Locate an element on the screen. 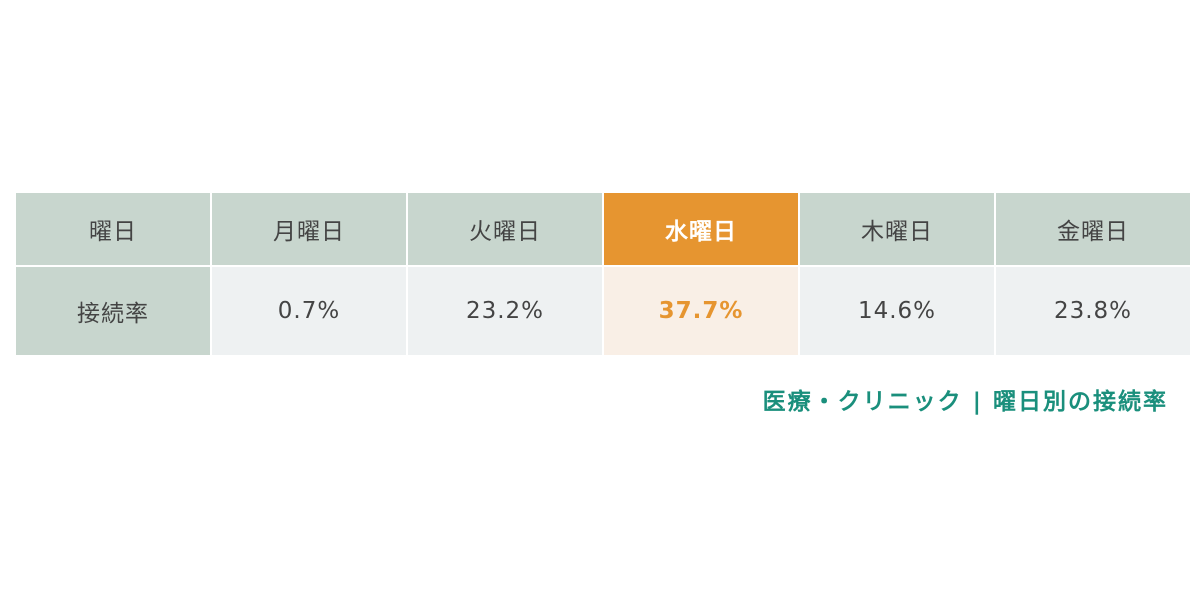 This screenshot has height=607, width=1200. day-header-tuesday: 火曜日 is located at coordinates (505, 229).